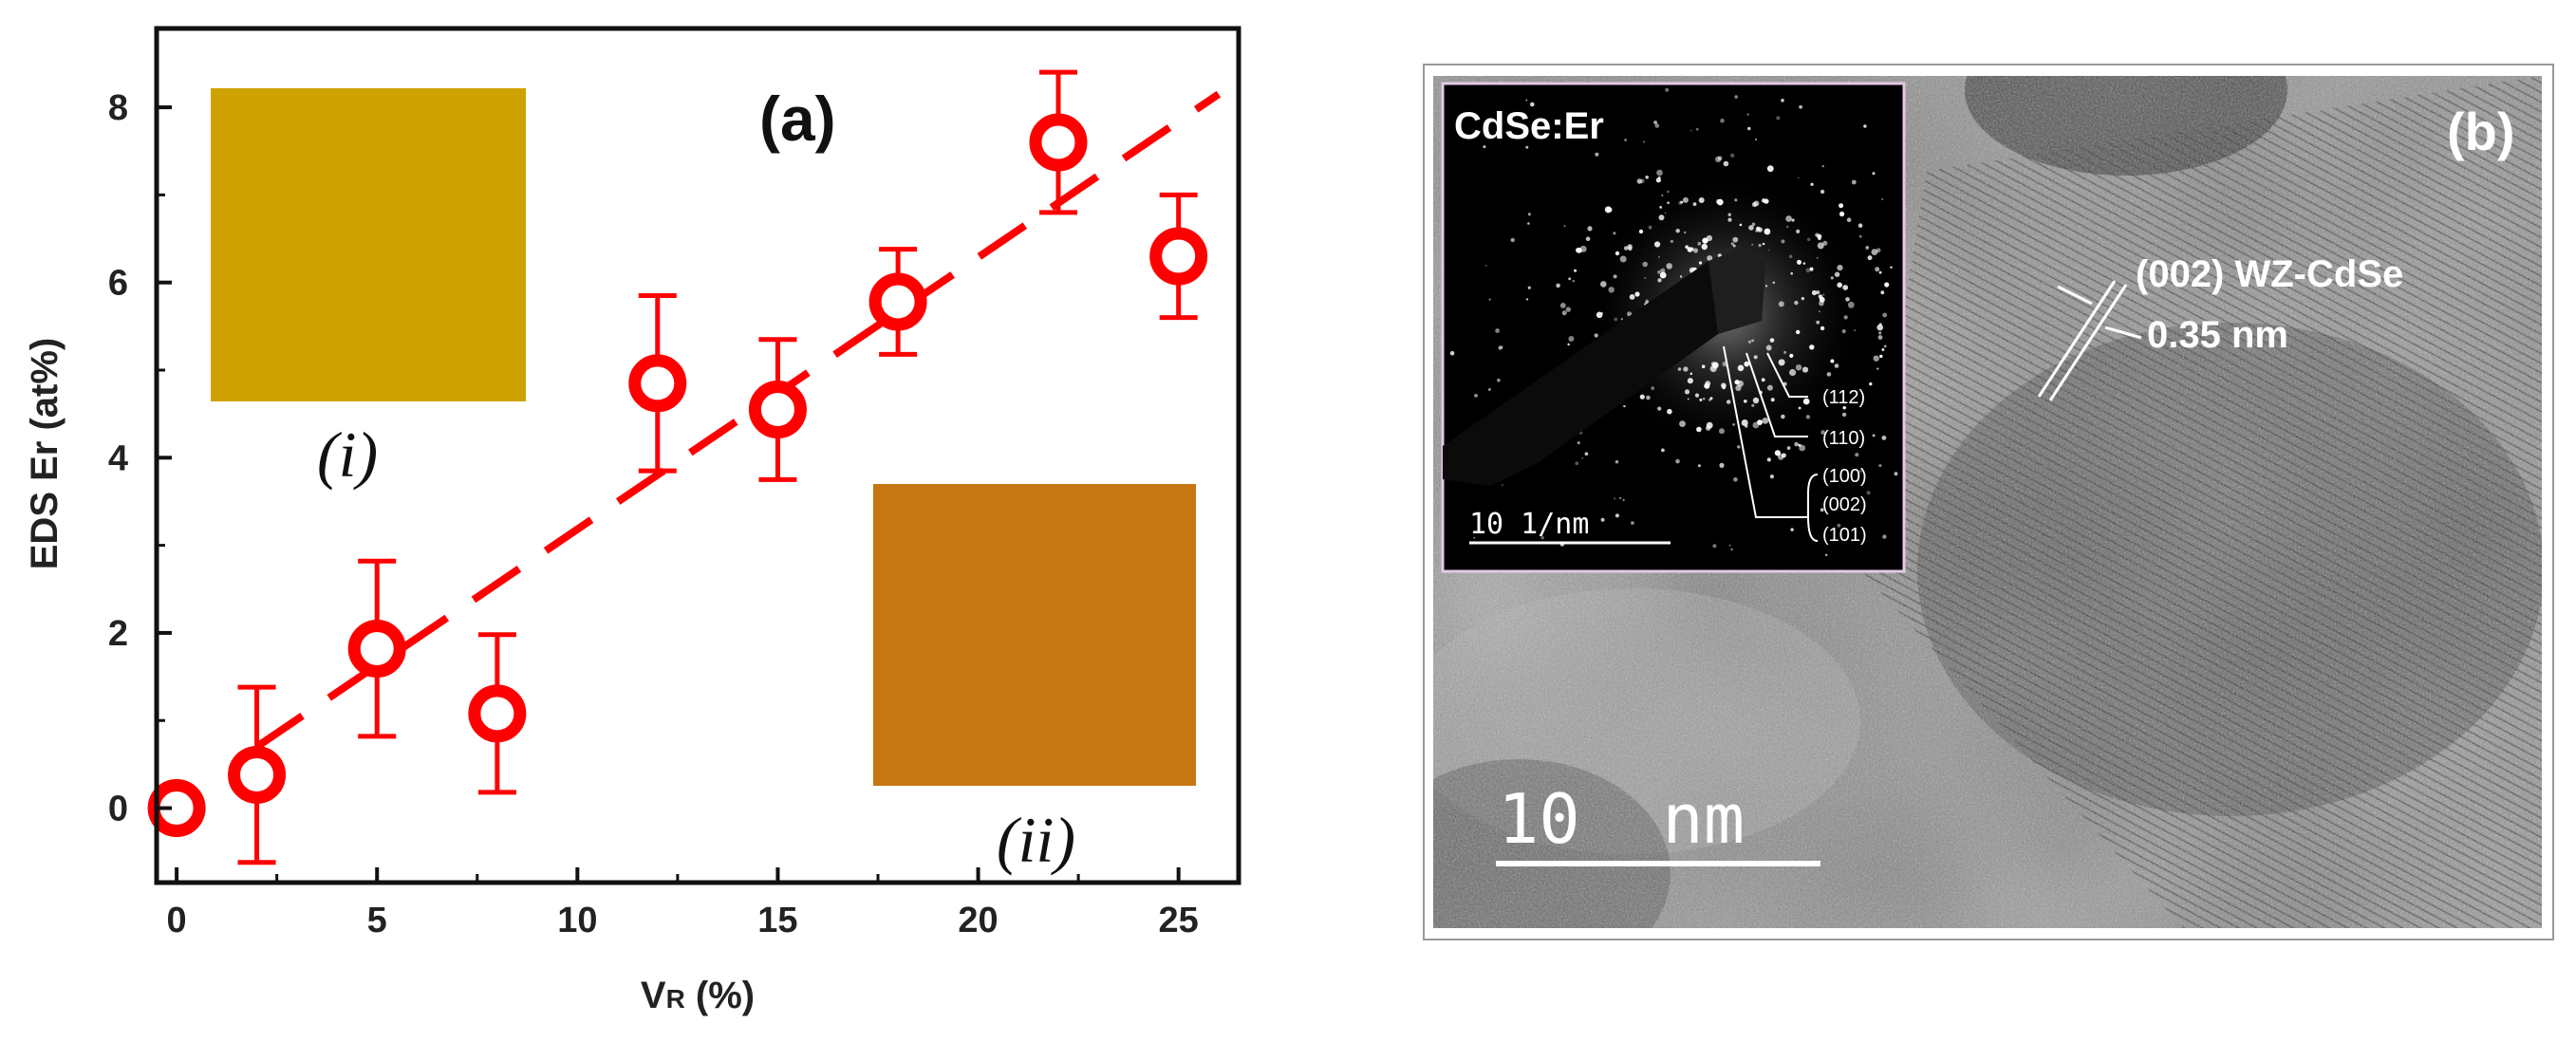 The height and width of the screenshot is (1042, 2576). I want to click on lattice-plane-label: (002) WZ-CdSe, so click(2270, 274).